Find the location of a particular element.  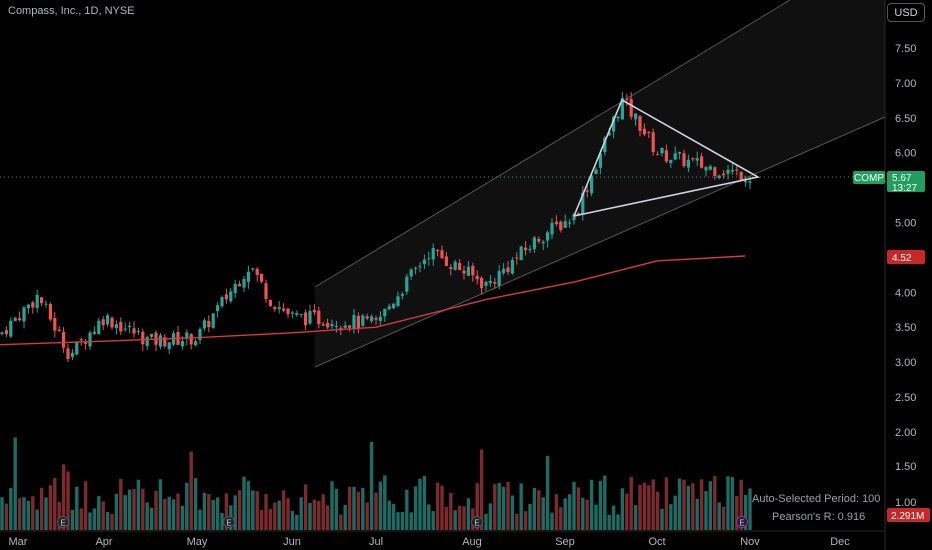

volume-bars is located at coordinates (376, 483).